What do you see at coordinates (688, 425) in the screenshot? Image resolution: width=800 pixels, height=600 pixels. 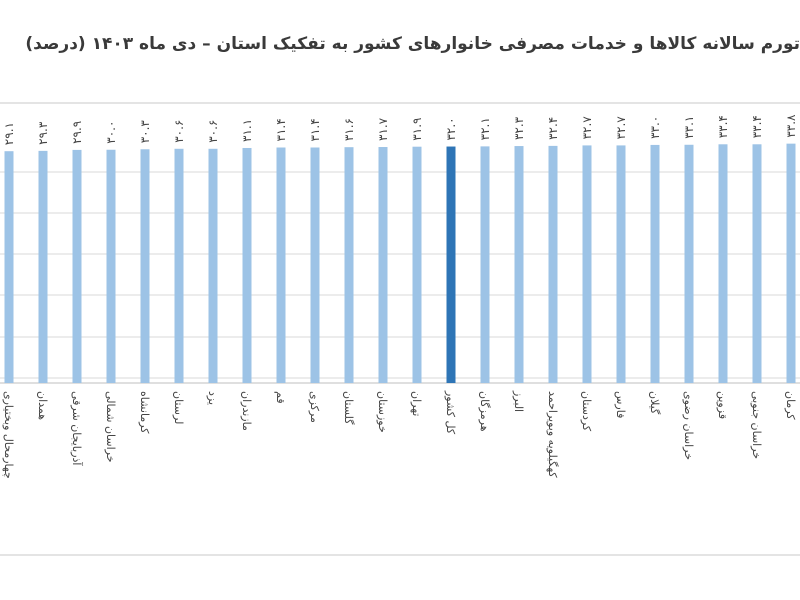 I see `category-label: خراسان رضوی` at bounding box center [688, 425].